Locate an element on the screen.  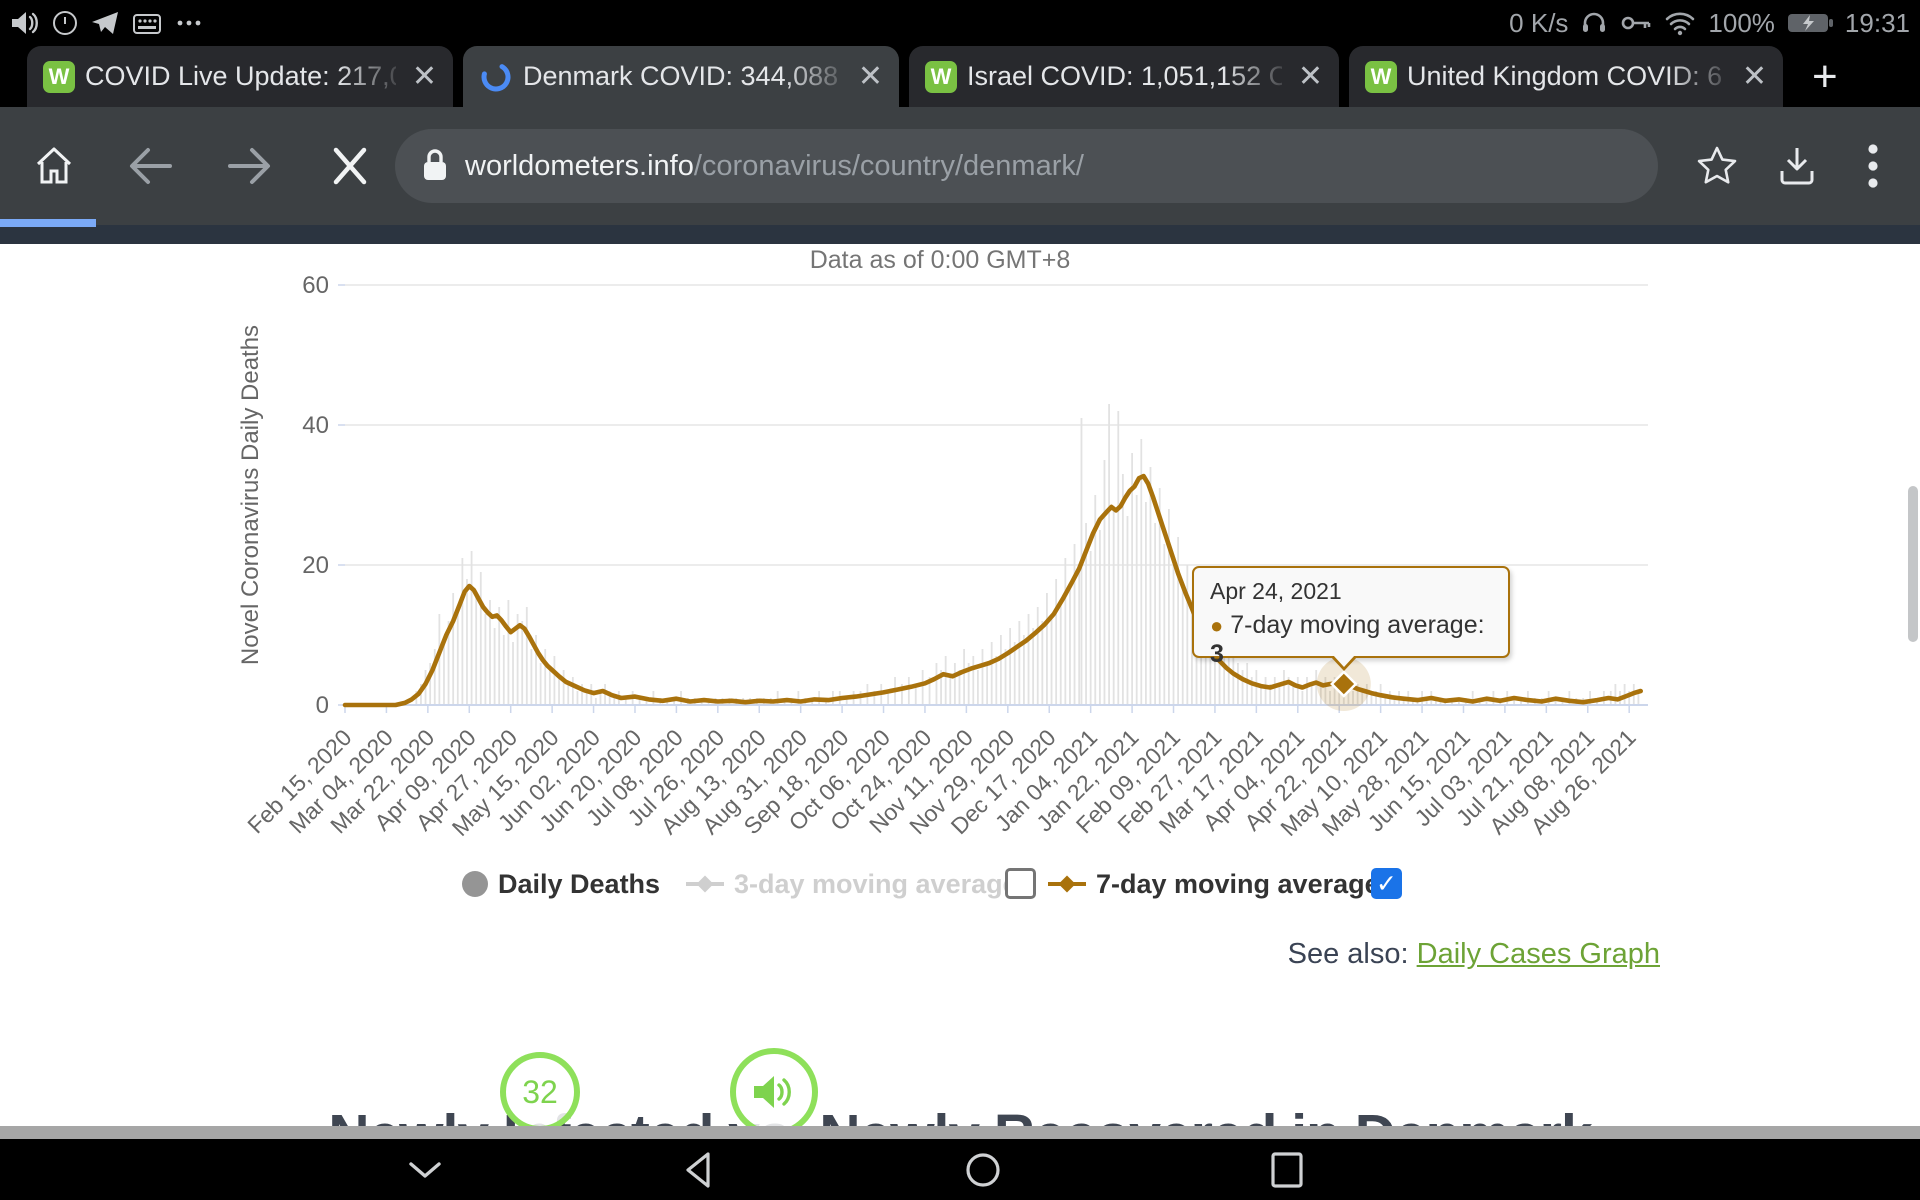
svg-text: Jul 21, 2021 is located at coordinates (1504, 777).